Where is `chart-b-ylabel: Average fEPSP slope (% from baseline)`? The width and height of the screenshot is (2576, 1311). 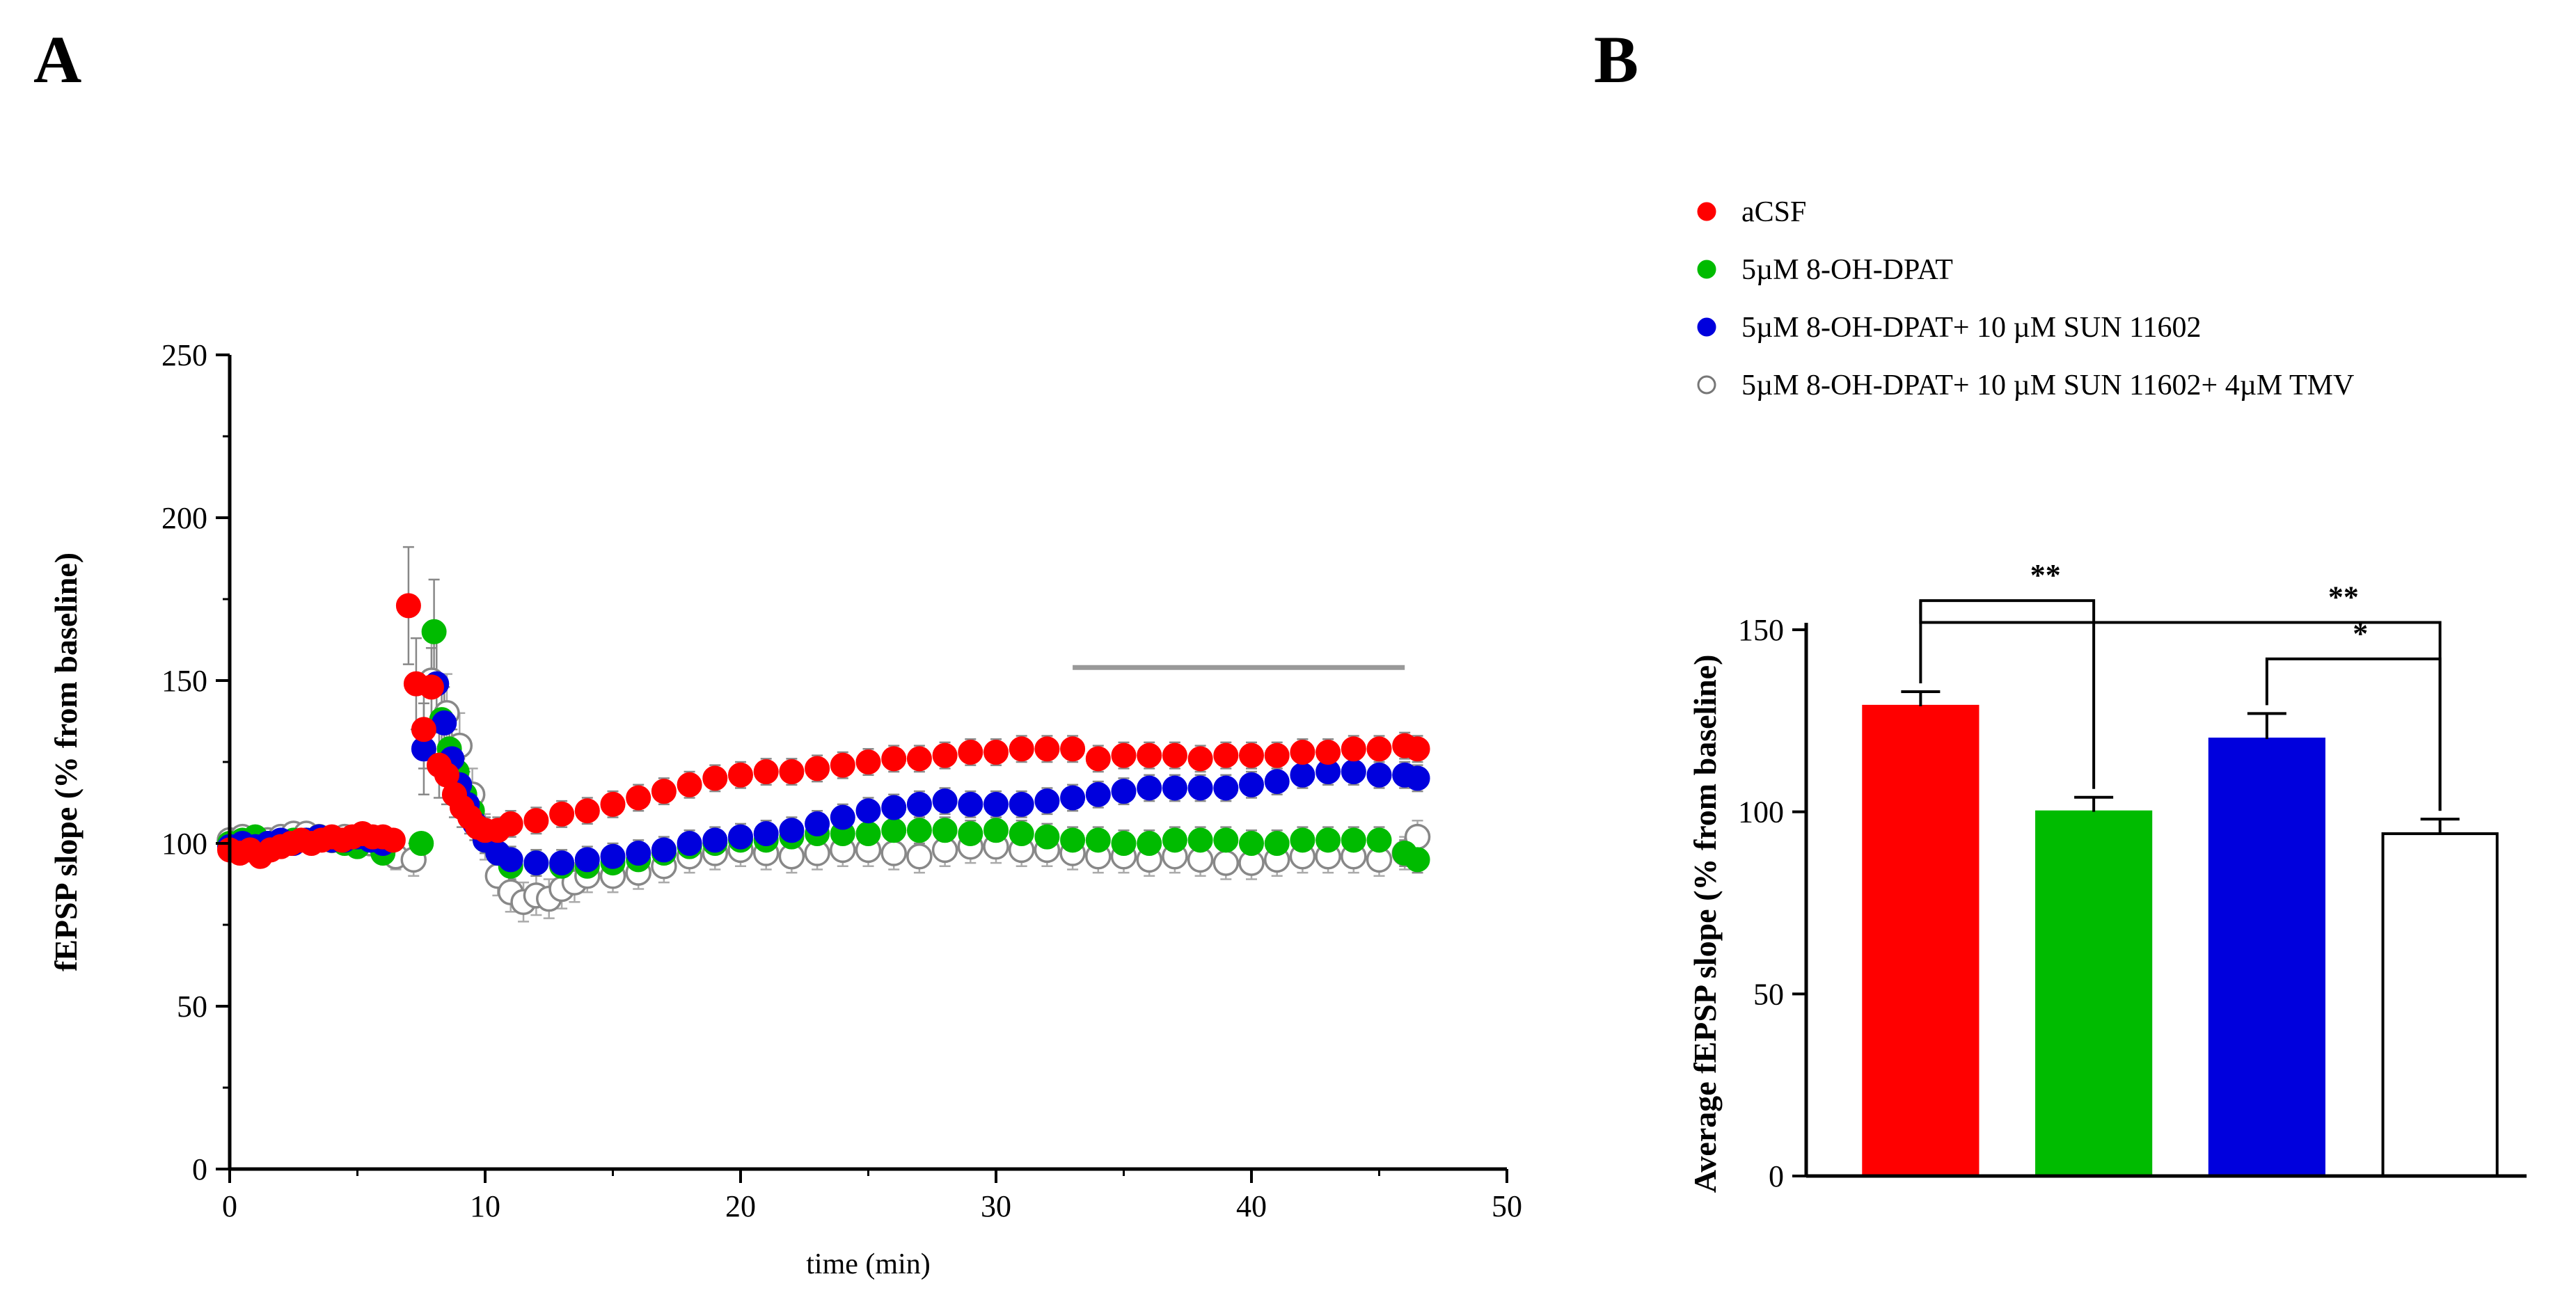 chart-b-ylabel: Average fEPSP slope (% from baseline) is located at coordinates (1705, 924).